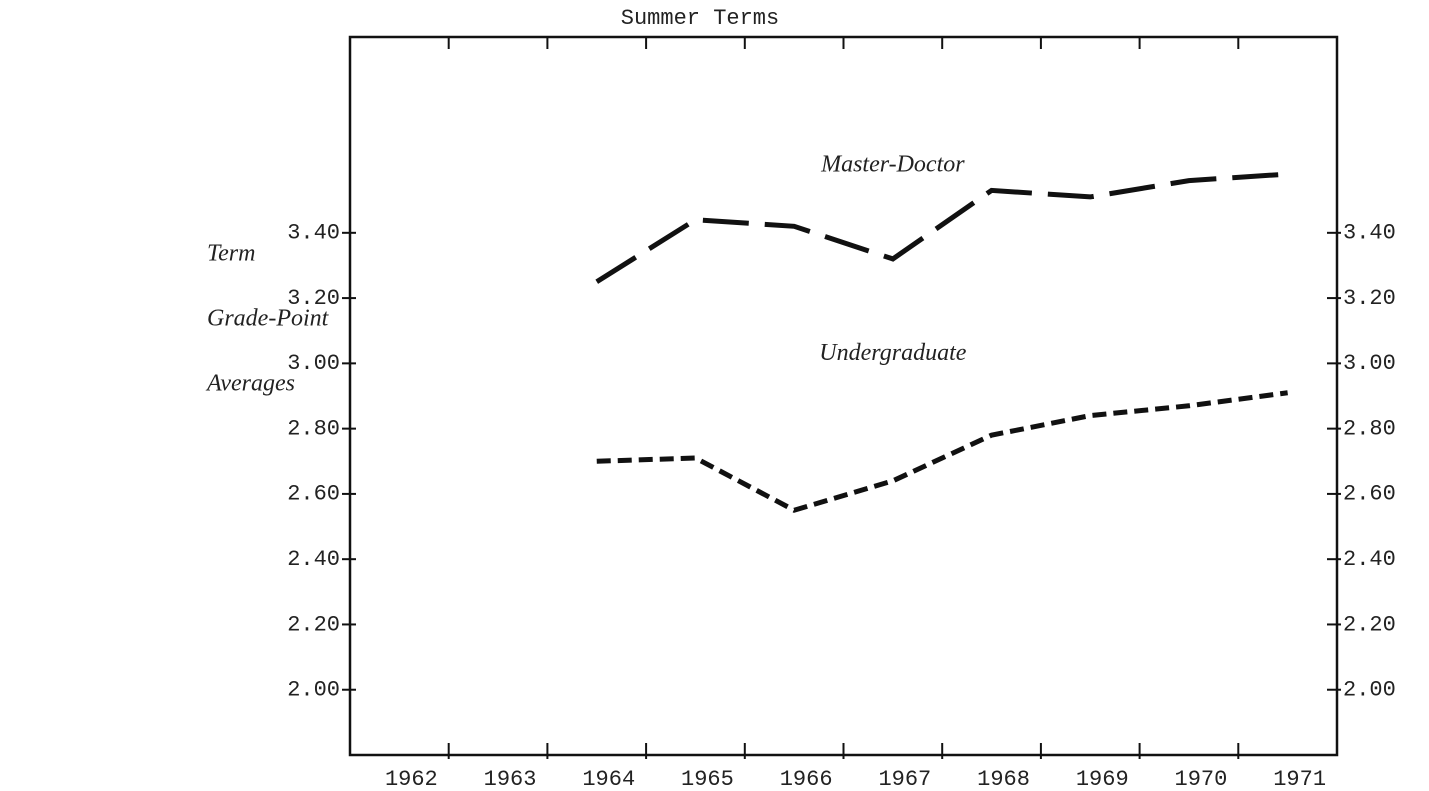  I want to click on y2-tick-label: 3.00, so click(1369, 363).